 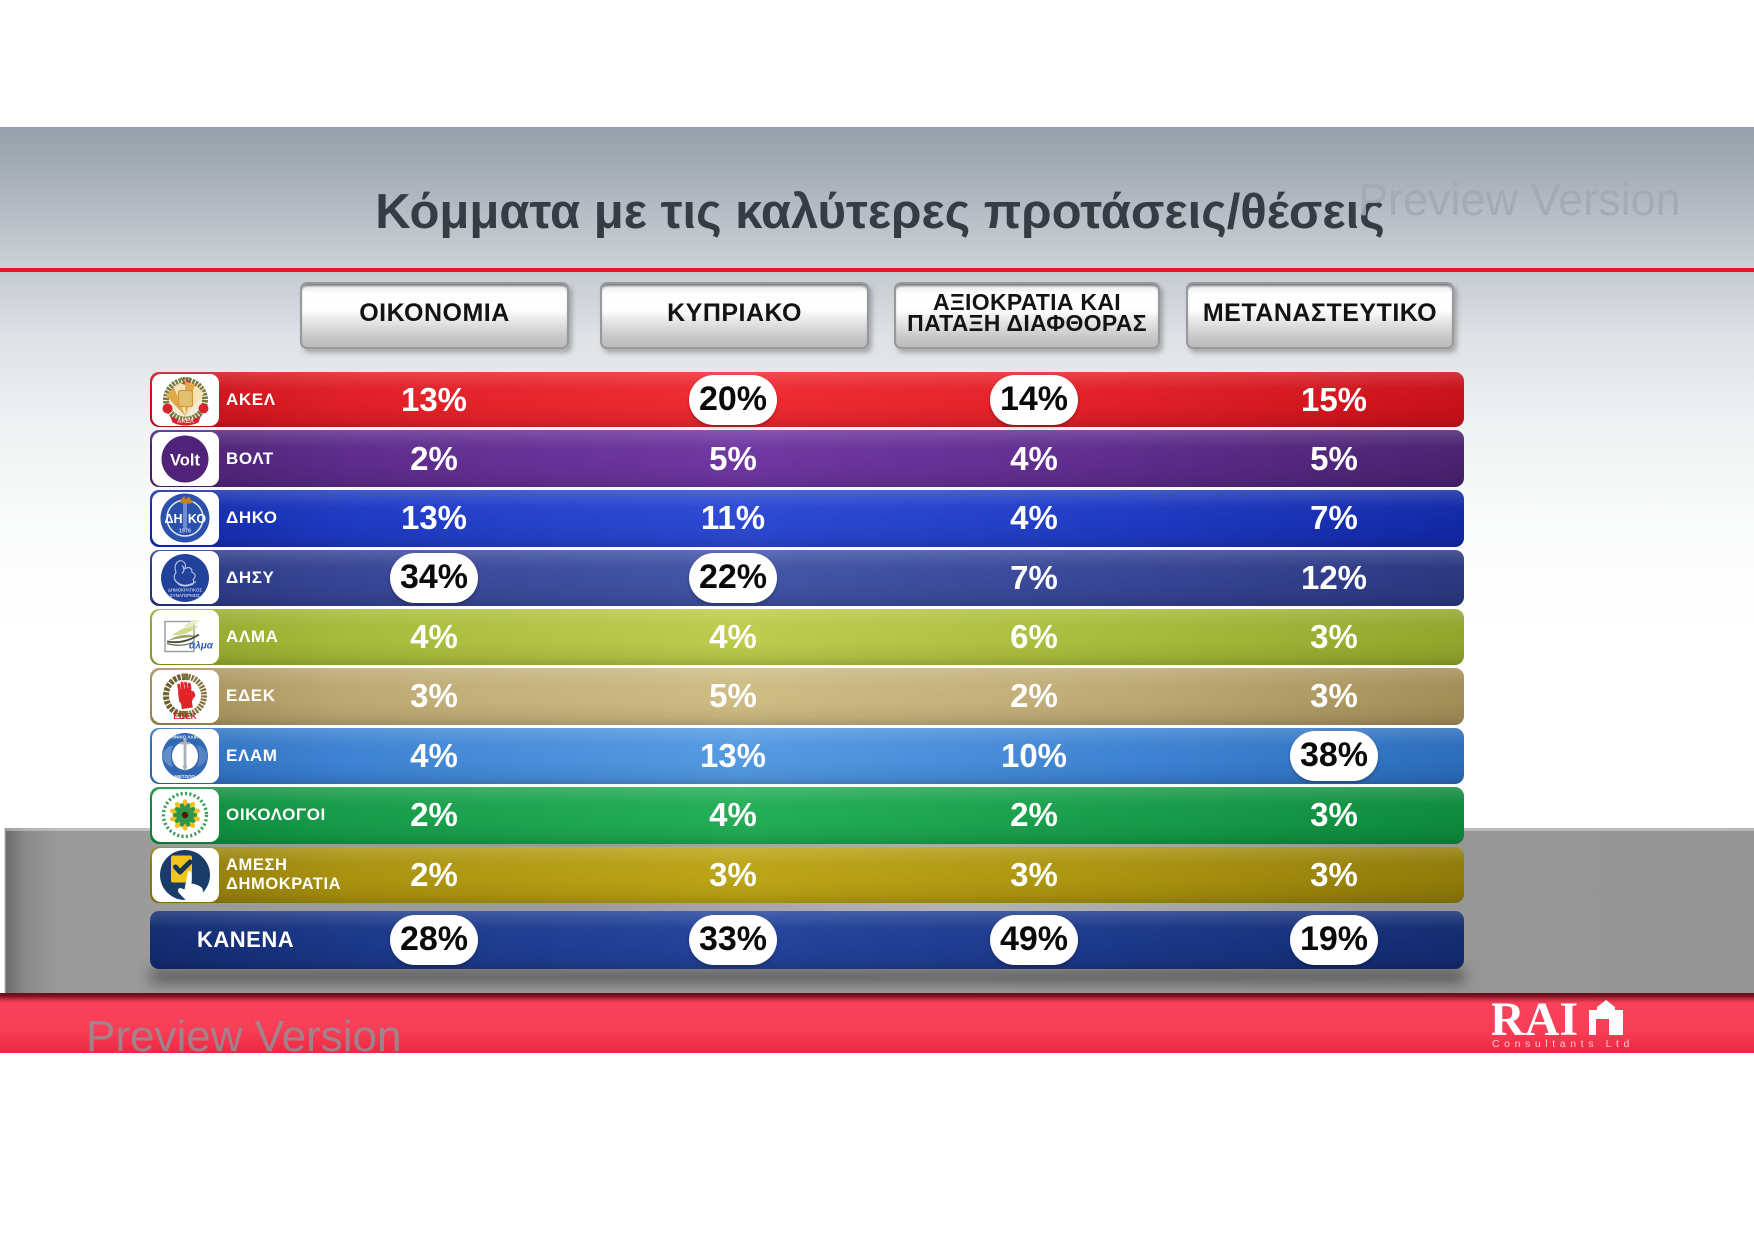 What do you see at coordinates (1535, 1022) in the screenshot?
I see `svg-text: RAI` at bounding box center [1535, 1022].